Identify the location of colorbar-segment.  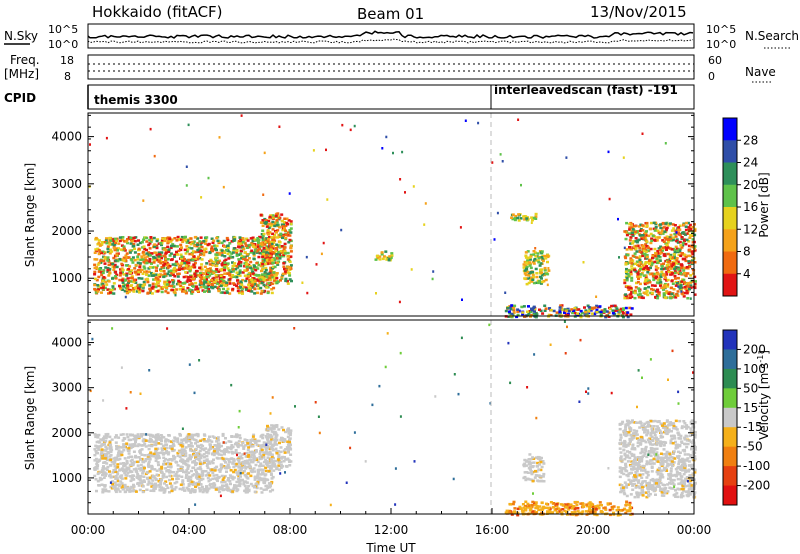
(730, 263).